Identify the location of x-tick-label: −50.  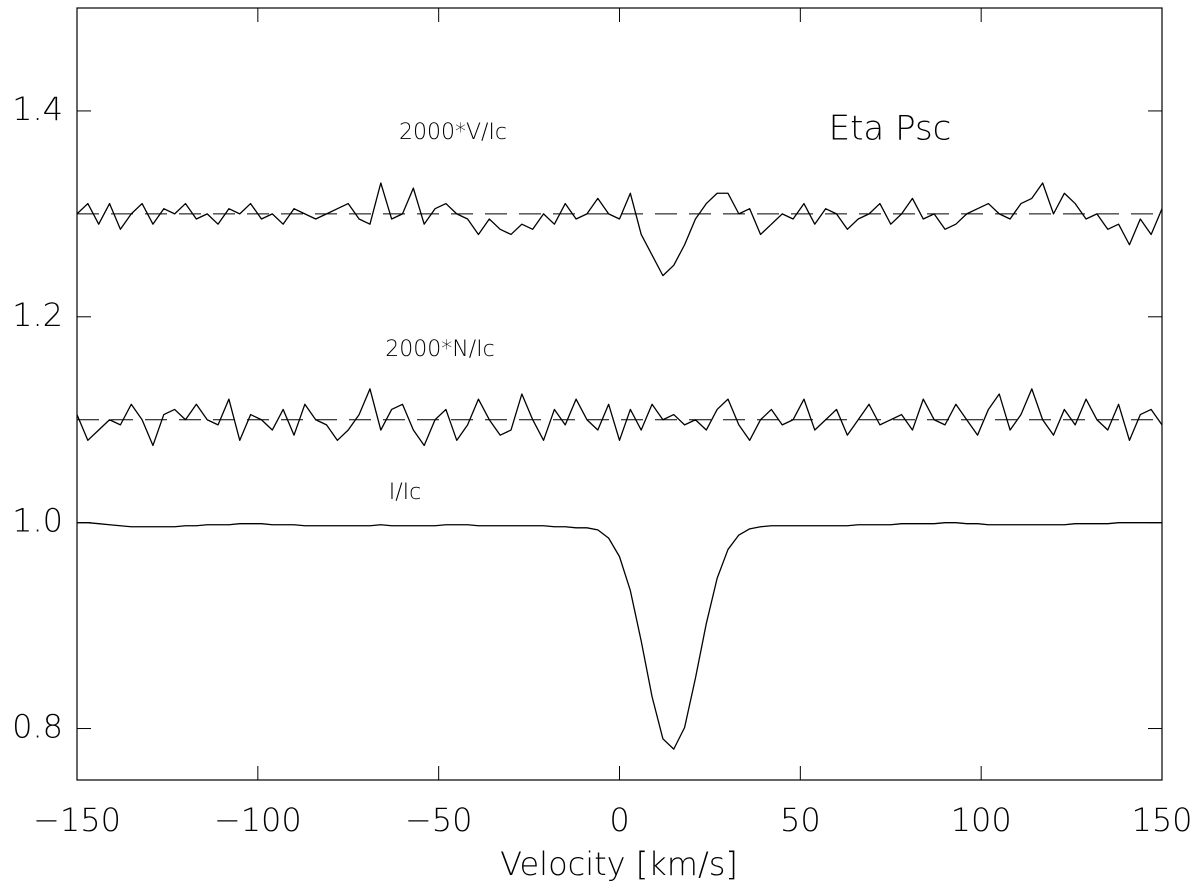
(439, 820).